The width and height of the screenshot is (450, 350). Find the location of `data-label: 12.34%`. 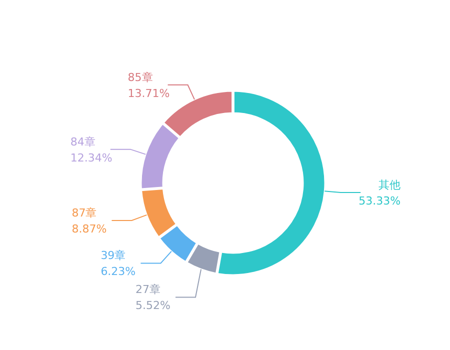

data-label: 12.34% is located at coordinates (91, 157).